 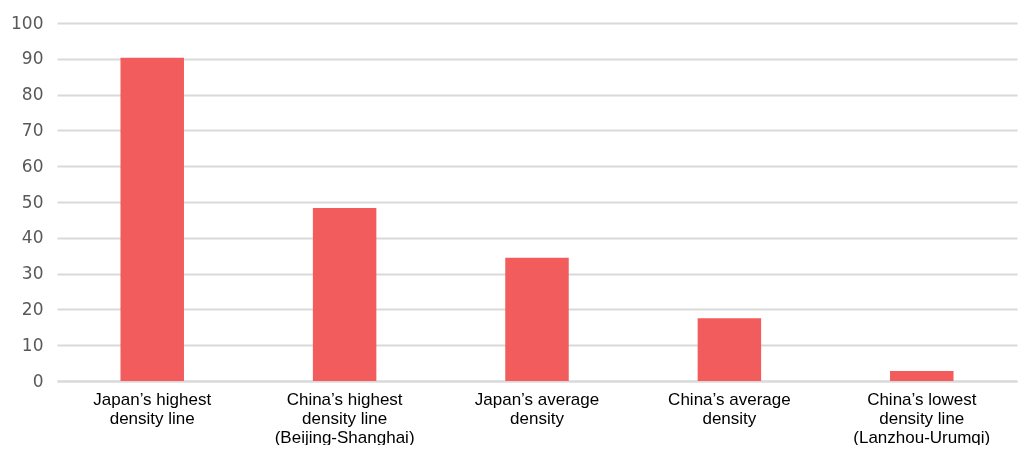 What do you see at coordinates (32, 129) in the screenshot?
I see `y-tick-label: 70` at bounding box center [32, 129].